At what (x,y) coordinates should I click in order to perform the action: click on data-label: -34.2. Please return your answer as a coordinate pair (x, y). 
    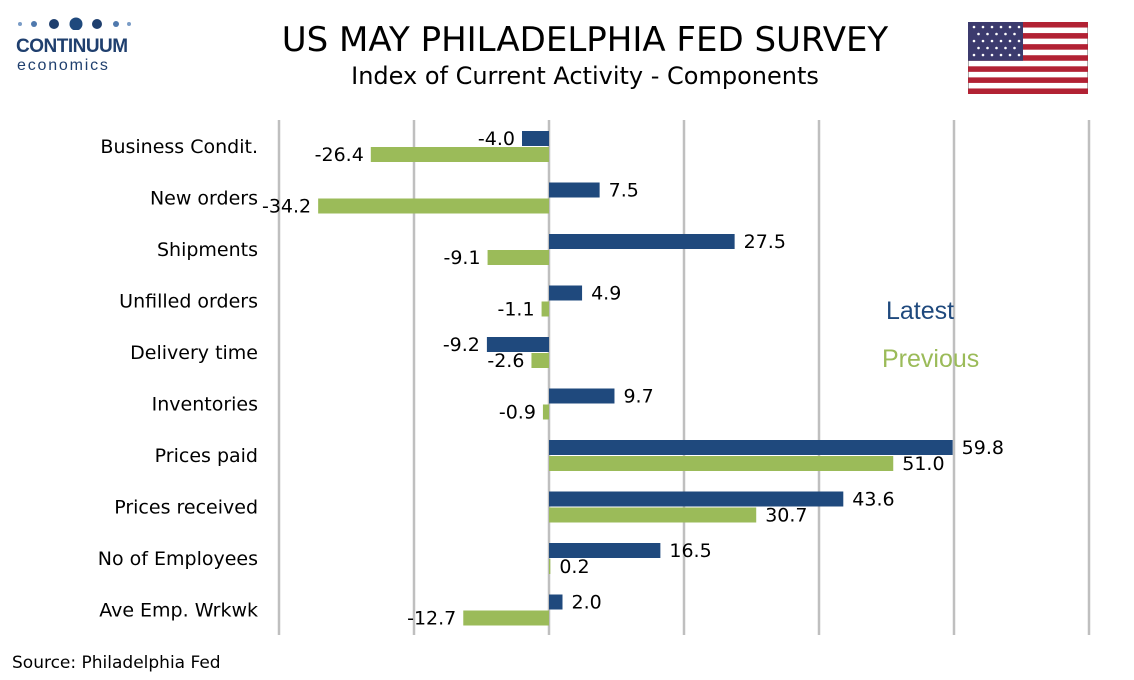
    Looking at the image, I should click on (286, 207).